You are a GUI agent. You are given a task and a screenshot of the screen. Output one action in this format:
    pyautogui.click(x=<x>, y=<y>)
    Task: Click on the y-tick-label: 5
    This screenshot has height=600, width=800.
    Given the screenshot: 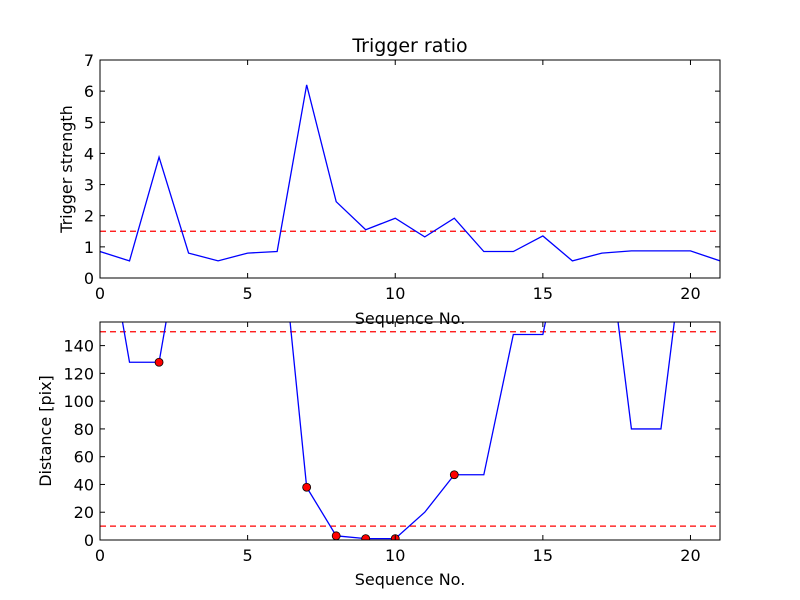 What is the action you would take?
    pyautogui.click(x=89, y=122)
    